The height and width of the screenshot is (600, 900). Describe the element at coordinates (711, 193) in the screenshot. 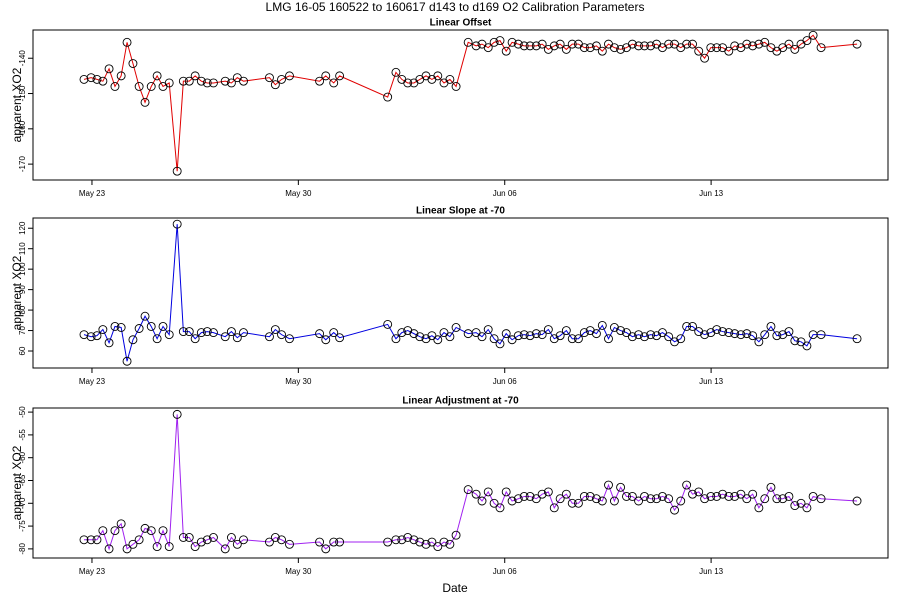

I see `x-tick-label: Jun 13` at that location.